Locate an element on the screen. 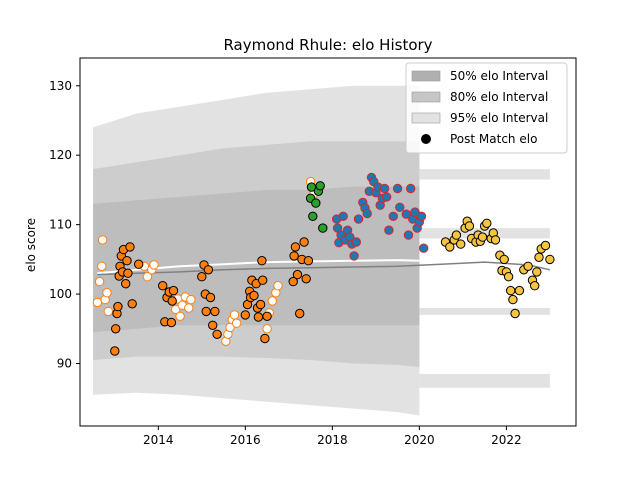 This screenshot has width=640, height=484. legend-box is located at coordinates (486, 108).